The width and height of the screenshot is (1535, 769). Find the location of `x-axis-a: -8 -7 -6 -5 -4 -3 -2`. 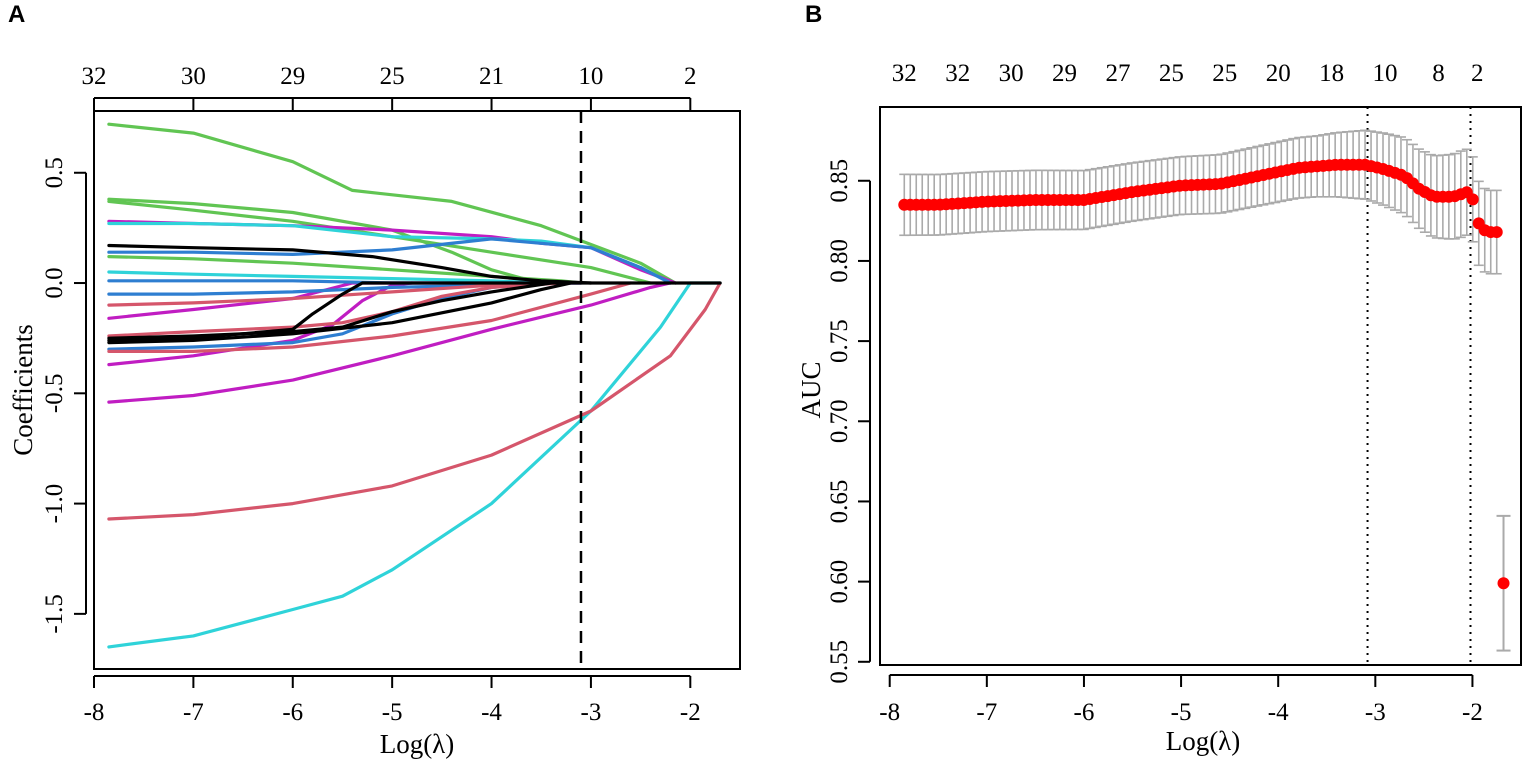

x-axis-a: -8 -7 -6 -5 -4 -3 -2 is located at coordinates (392, 700).